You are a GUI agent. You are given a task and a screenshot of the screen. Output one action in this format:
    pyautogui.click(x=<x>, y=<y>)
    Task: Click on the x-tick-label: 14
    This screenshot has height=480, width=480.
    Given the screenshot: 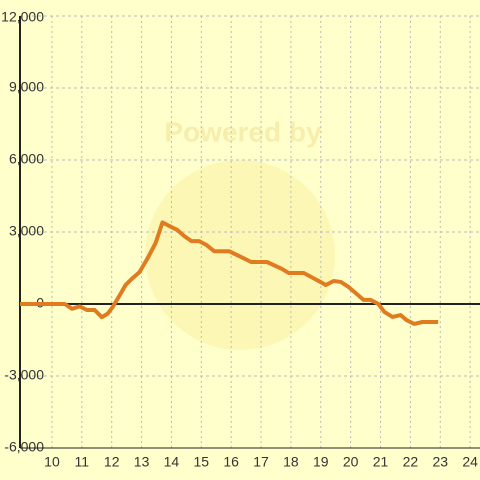 What is the action you would take?
    pyautogui.click(x=172, y=462)
    